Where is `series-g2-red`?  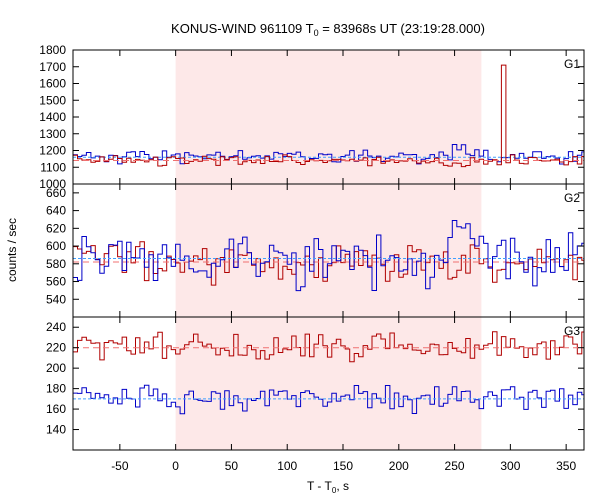
series-g2-red is located at coordinates (328, 263).